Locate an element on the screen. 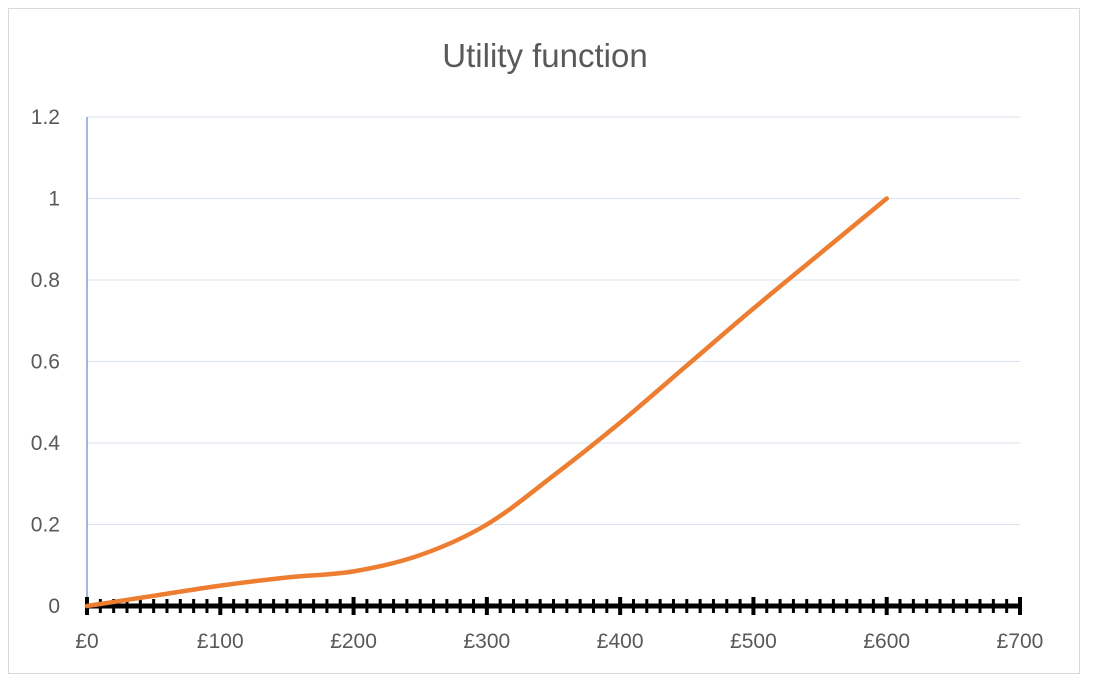  x-tick-label: £100 is located at coordinates (220, 641).